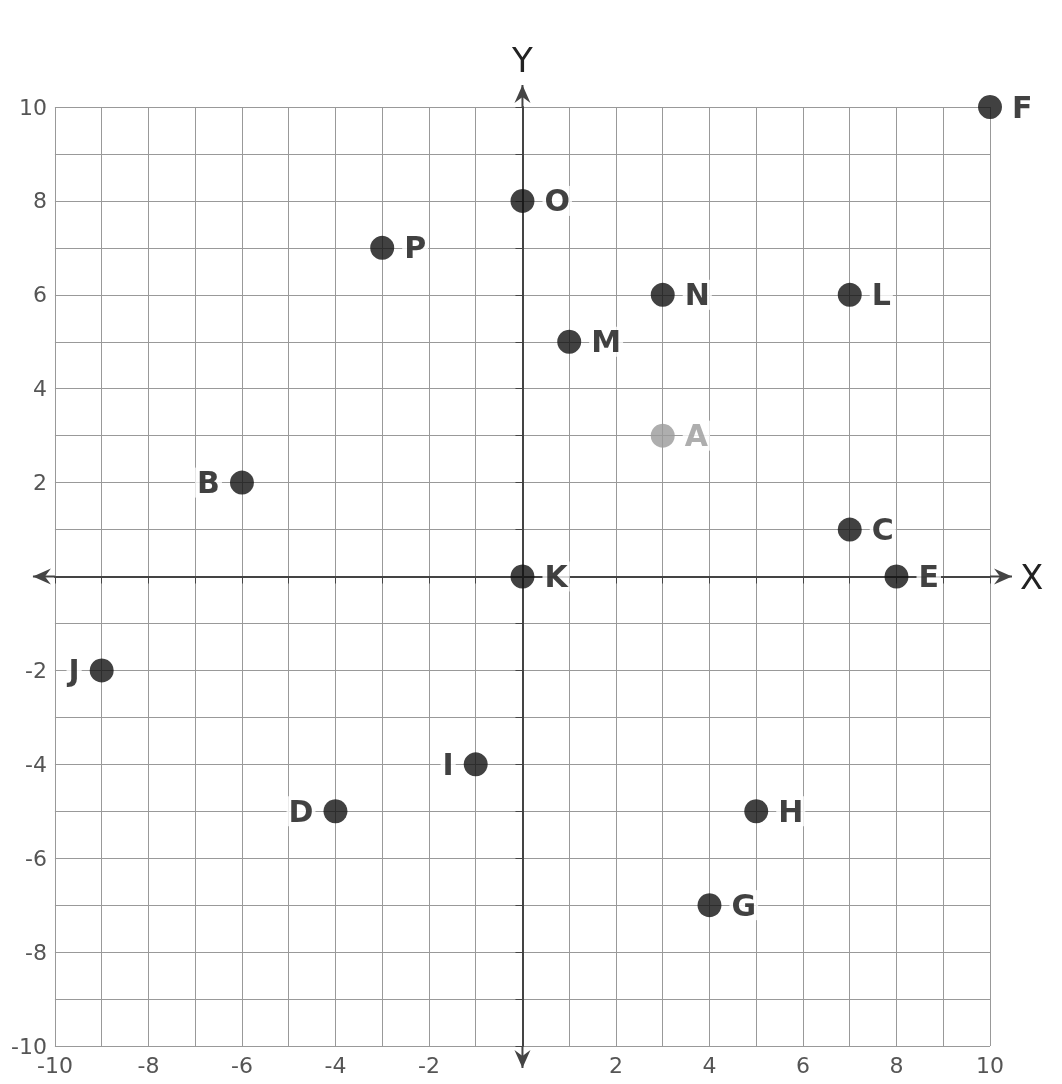  What do you see at coordinates (606, 342) in the screenshot?
I see `data-label: M` at bounding box center [606, 342].